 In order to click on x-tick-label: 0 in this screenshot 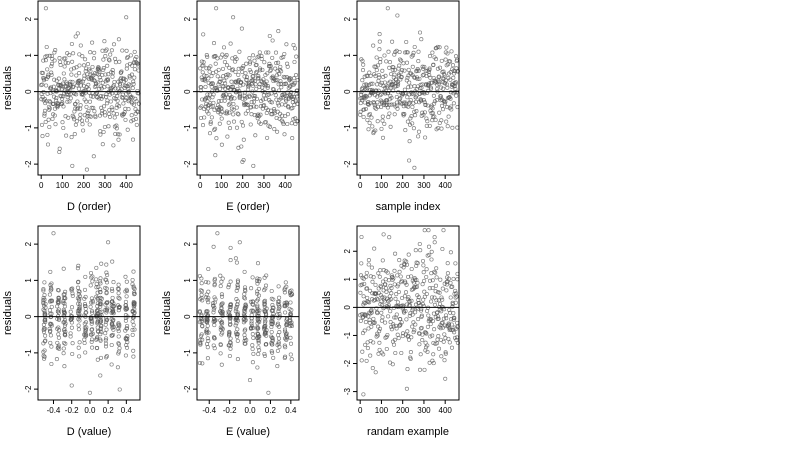, I will do `click(41, 185)`.